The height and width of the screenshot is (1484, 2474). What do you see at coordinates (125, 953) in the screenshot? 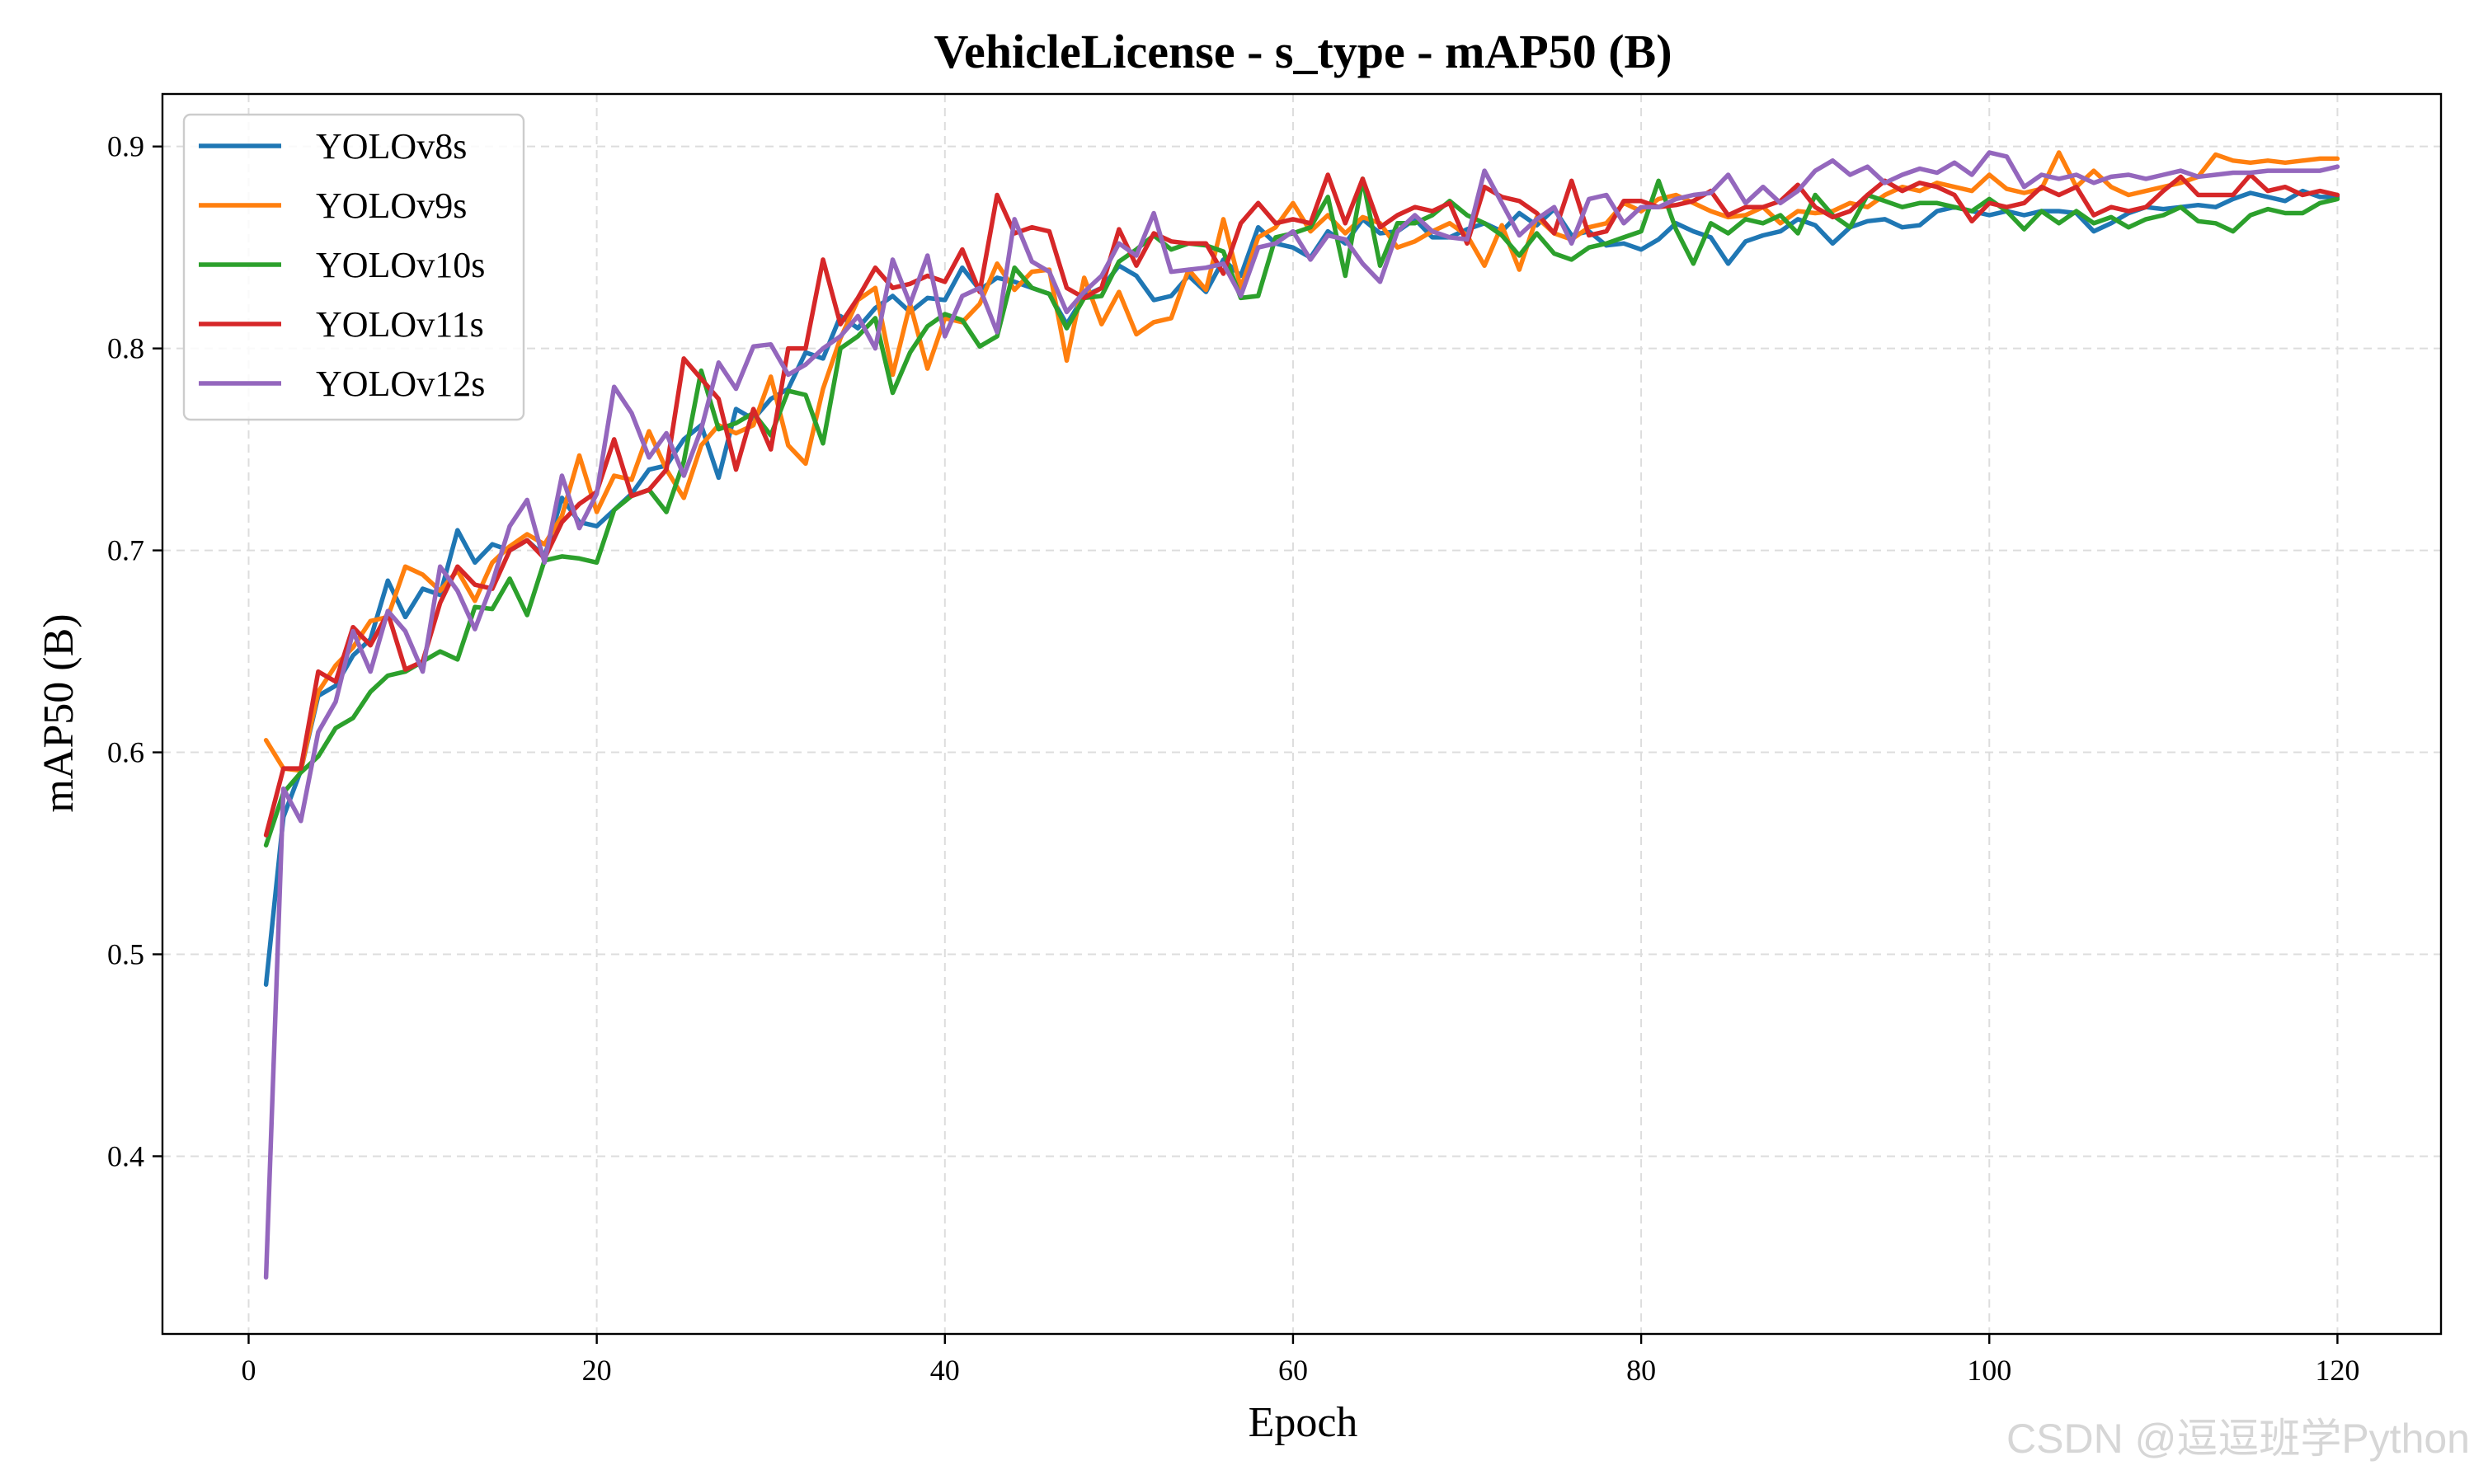
I see `y-tick-label: 0.5` at bounding box center [125, 953].